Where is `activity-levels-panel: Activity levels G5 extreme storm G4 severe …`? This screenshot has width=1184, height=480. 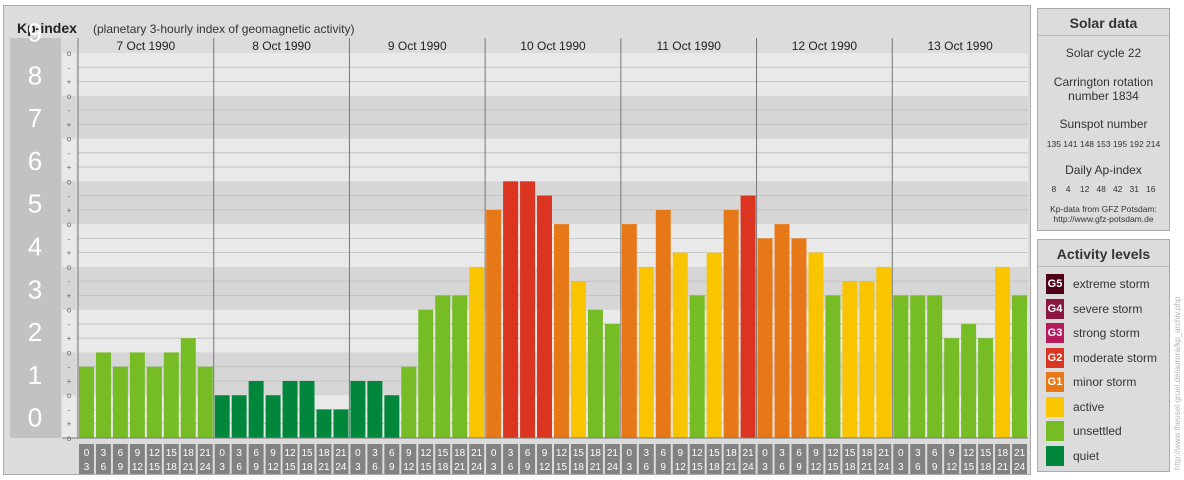
activity-levels-panel: Activity levels G5 extreme storm G4 severe … is located at coordinates (1103, 355).